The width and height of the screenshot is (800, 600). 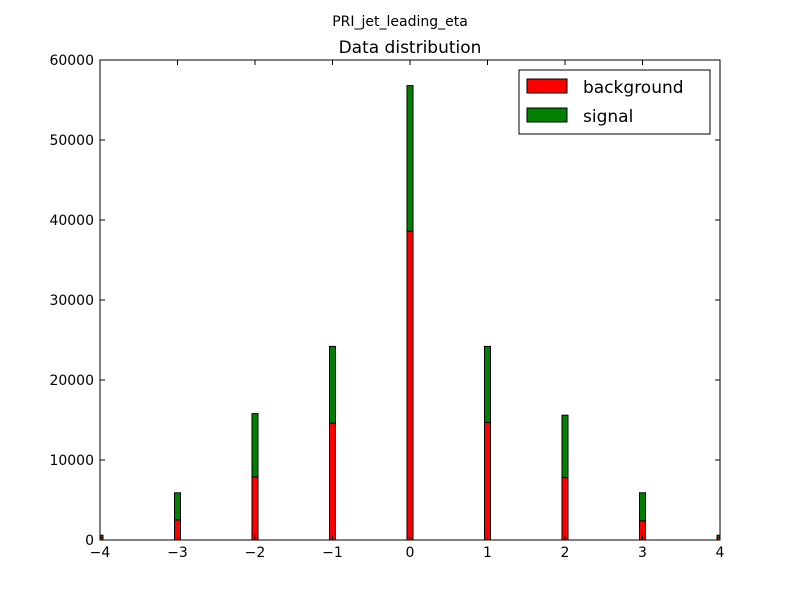 What do you see at coordinates (332, 553) in the screenshot?
I see `x-tick-label: −1` at bounding box center [332, 553].